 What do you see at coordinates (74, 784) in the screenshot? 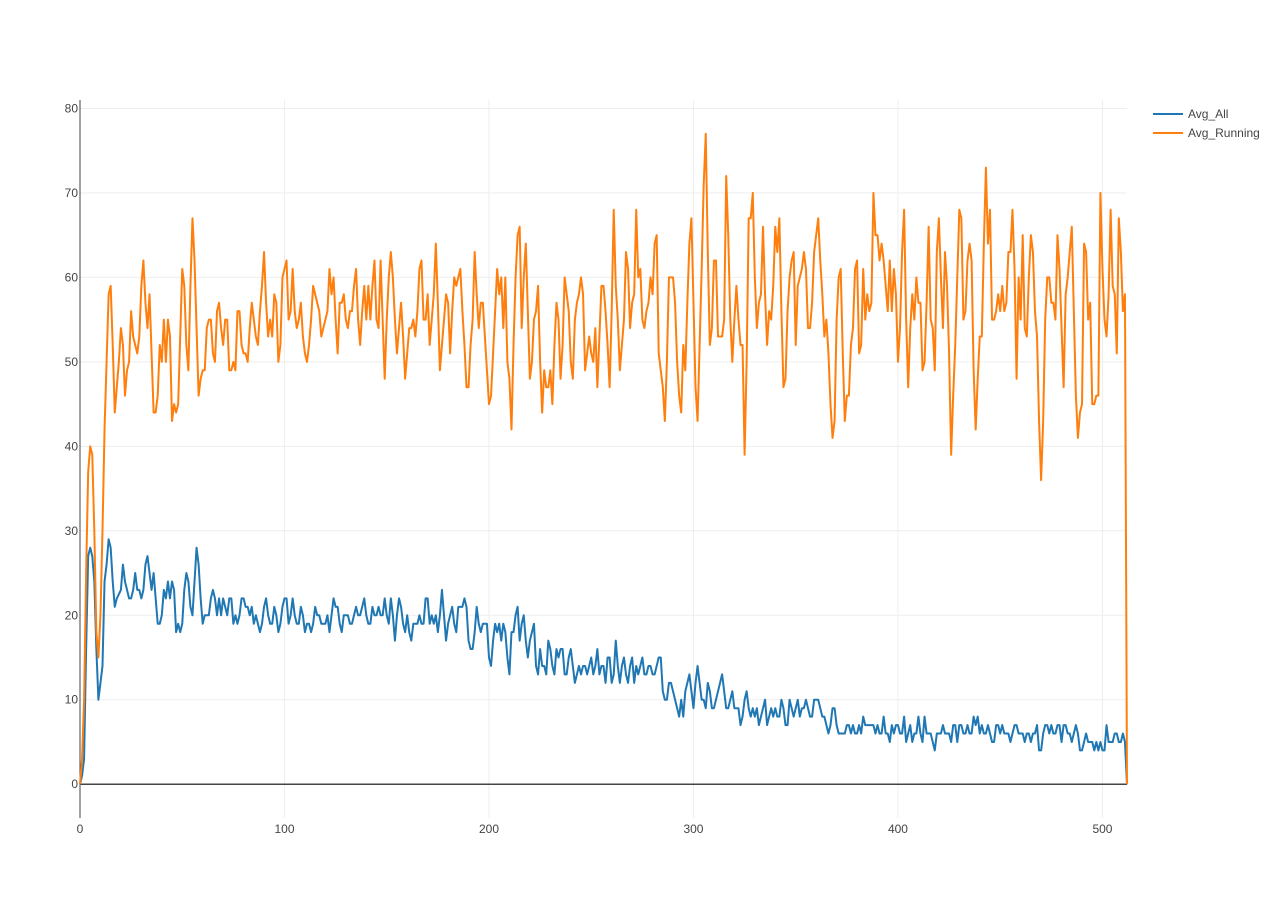
I see `y-tick-label: 0` at bounding box center [74, 784].